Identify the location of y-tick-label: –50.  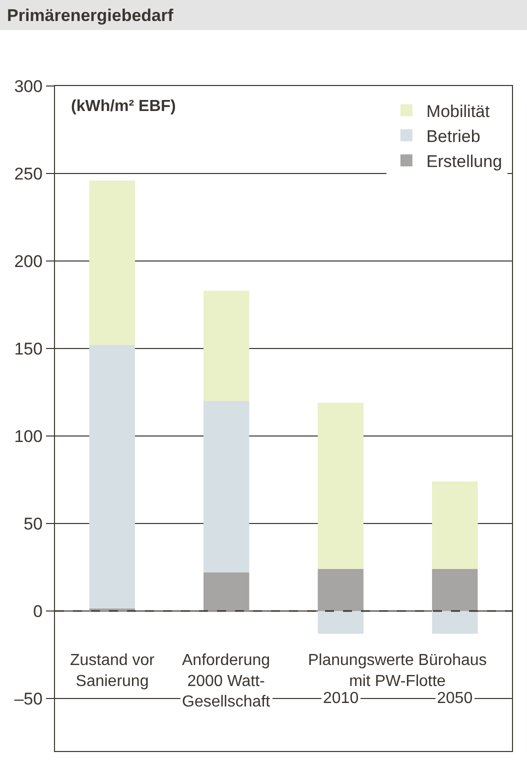
(28, 698).